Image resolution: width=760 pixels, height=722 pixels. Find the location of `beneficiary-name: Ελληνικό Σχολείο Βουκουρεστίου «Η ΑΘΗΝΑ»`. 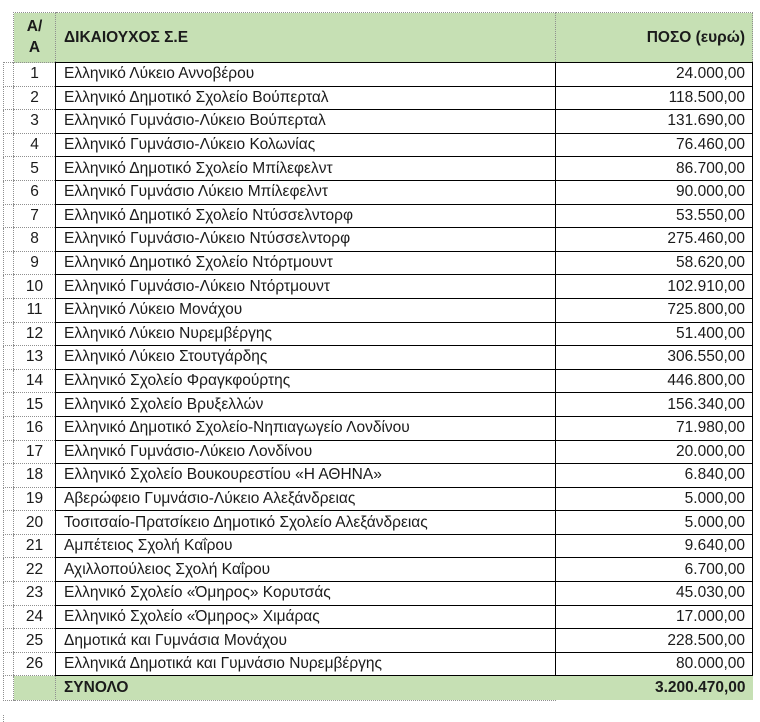

beneficiary-name: Ελληνικό Σχολείο Βουκουρεστίου «Η ΑΘΗΝΑ» is located at coordinates (305, 475).